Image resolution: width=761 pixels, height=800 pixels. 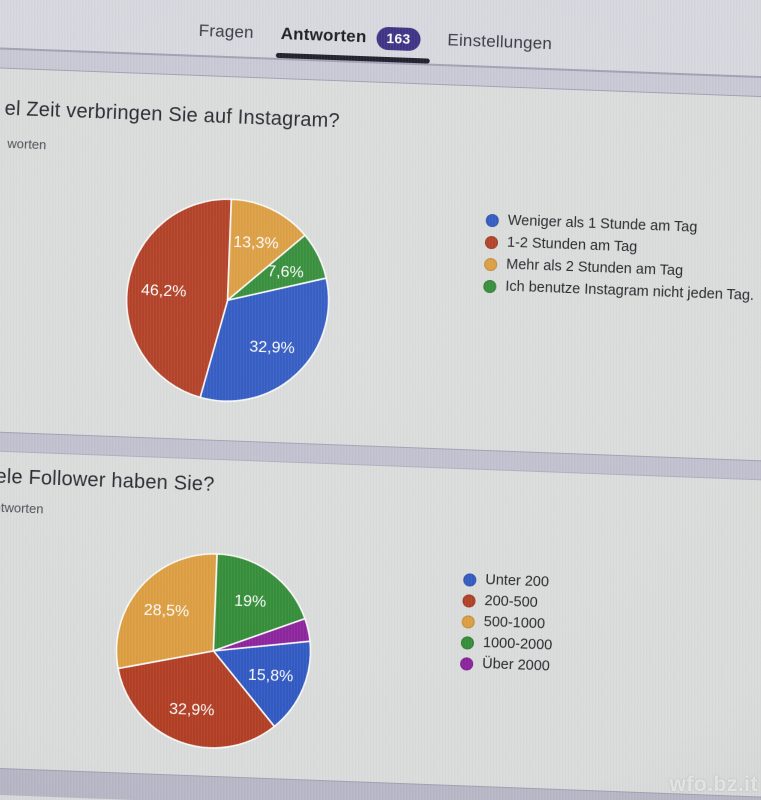 I want to click on legend-item: Über 2000, so click(x=505, y=665).